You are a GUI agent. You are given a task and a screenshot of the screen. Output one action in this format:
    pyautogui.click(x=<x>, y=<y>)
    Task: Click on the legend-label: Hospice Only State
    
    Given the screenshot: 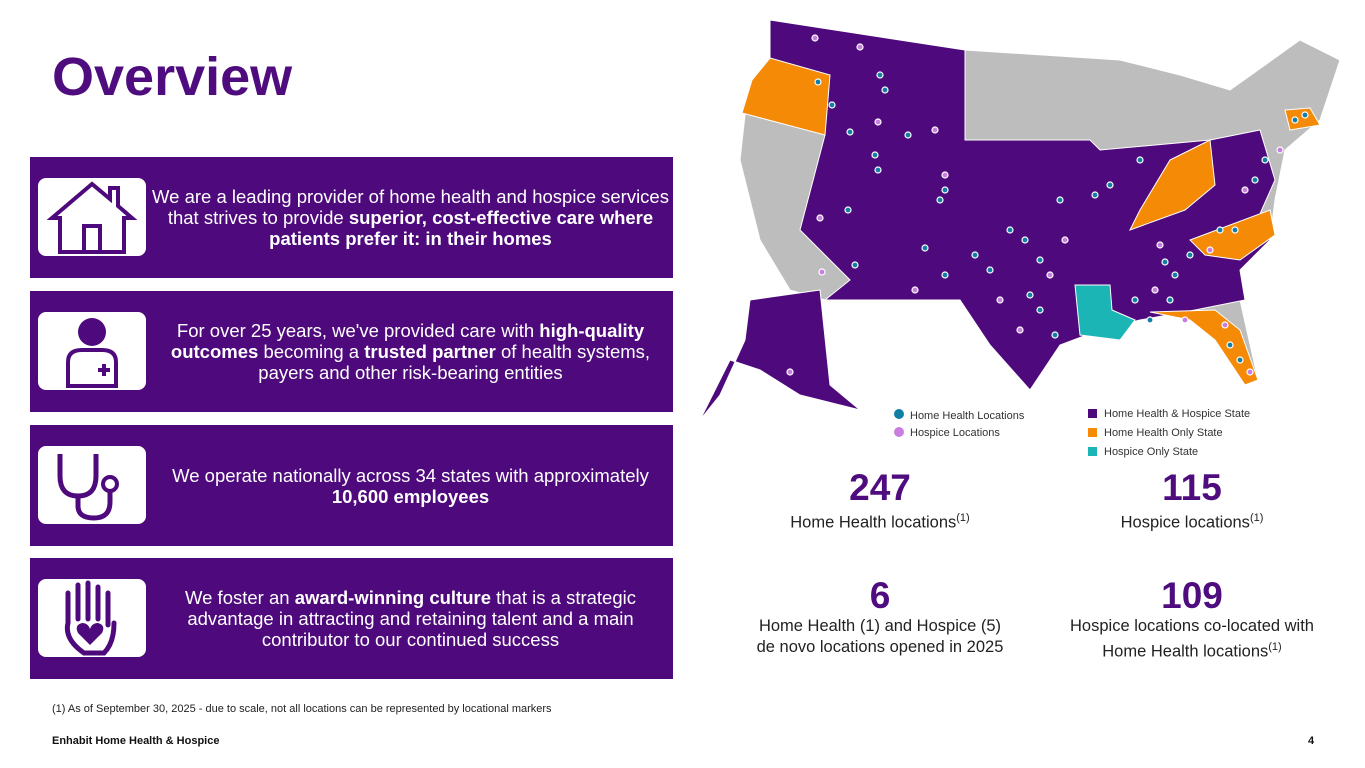 What is the action you would take?
    pyautogui.click(x=1151, y=452)
    